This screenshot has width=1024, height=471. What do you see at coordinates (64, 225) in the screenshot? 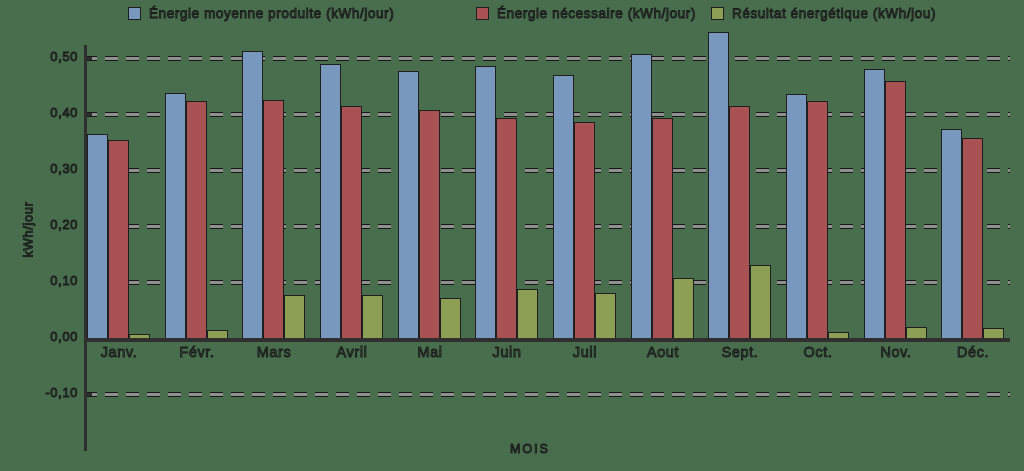
I see `y-tick-label: 0,20` at bounding box center [64, 225].